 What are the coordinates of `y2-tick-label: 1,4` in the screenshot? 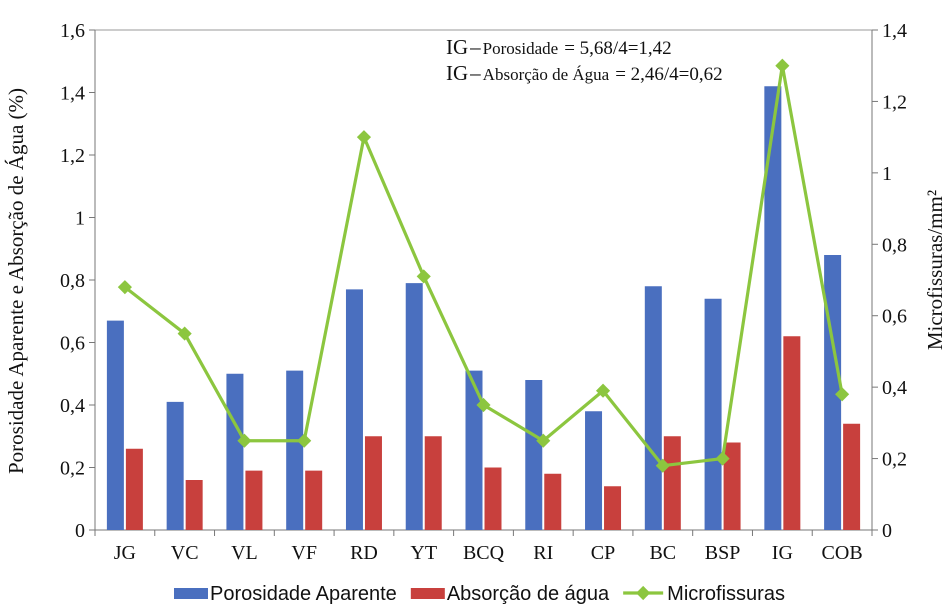 It's located at (894, 31).